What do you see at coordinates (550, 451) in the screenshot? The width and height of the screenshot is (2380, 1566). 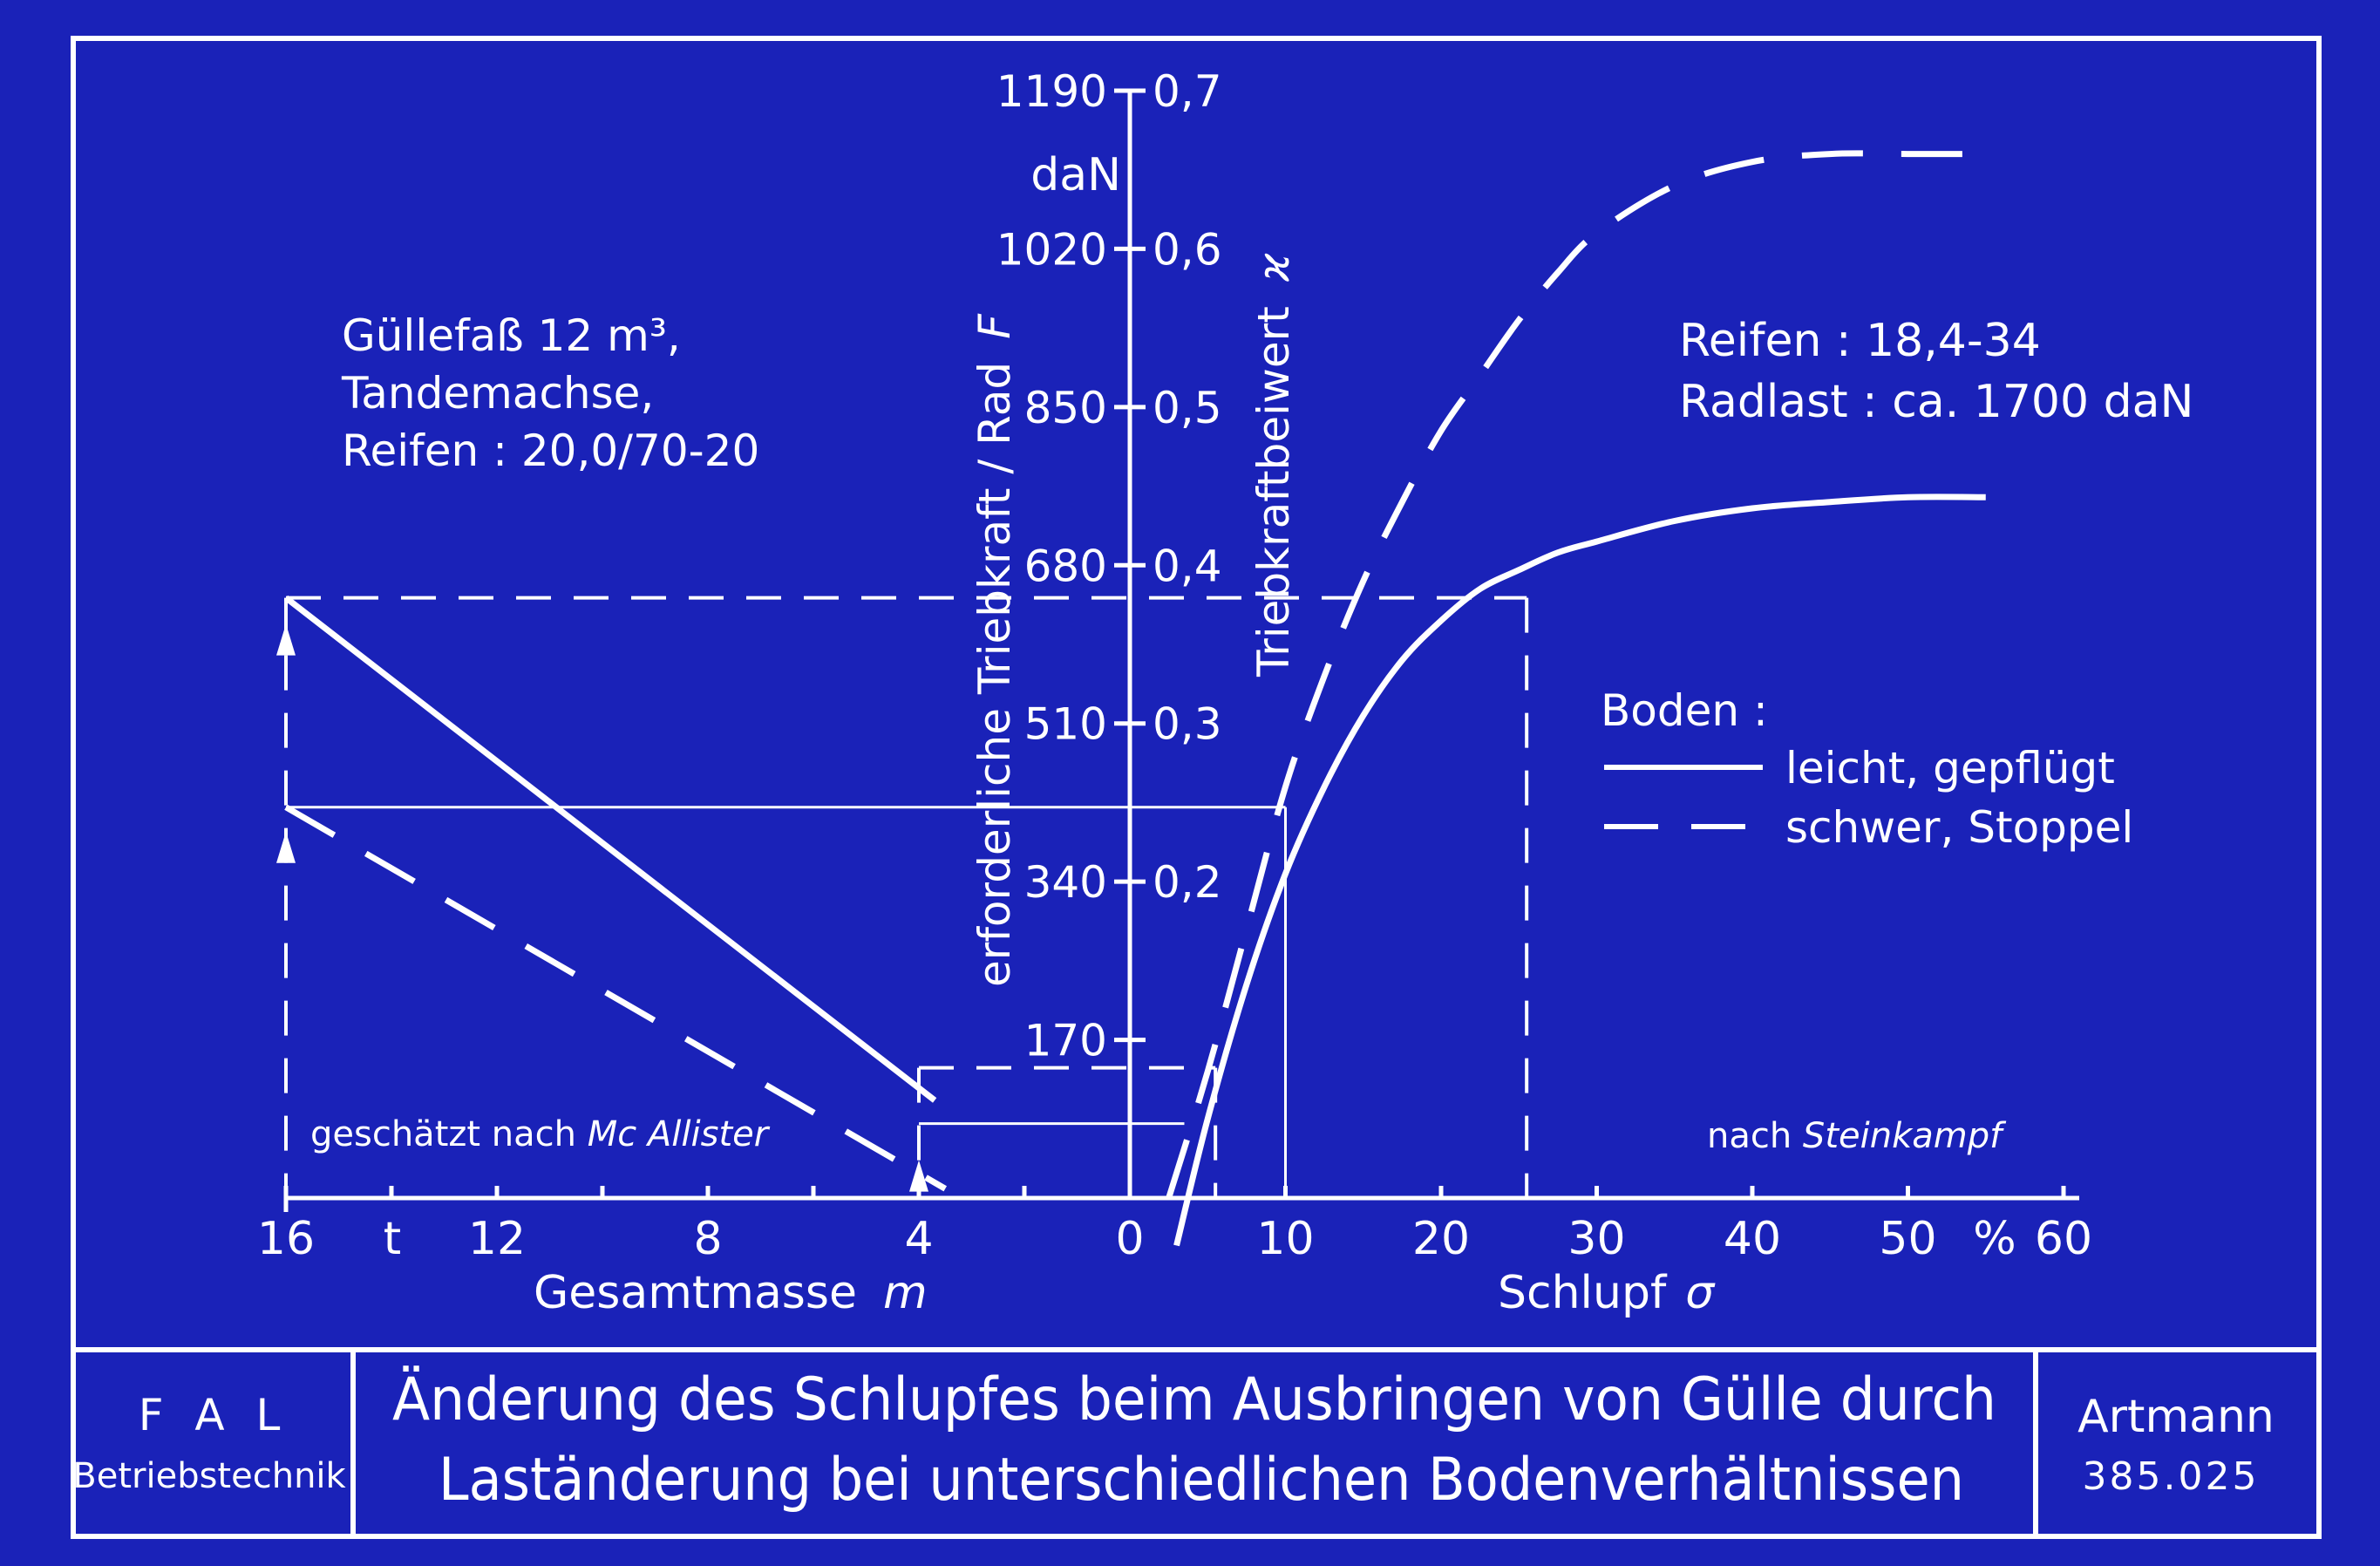 I see `tanker-info-line: Reifen : 20,0/70-20` at bounding box center [550, 451].